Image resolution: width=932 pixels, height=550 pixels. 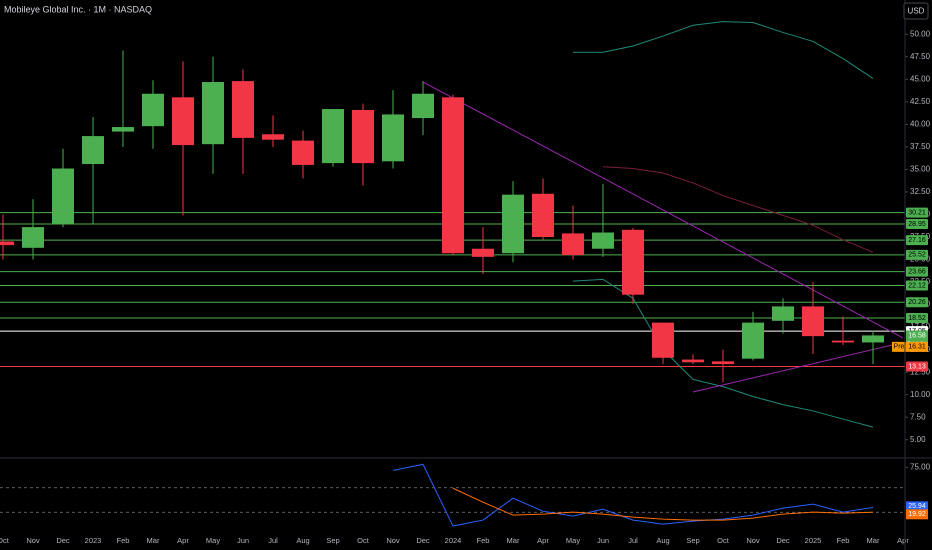 What do you see at coordinates (920, 146) in the screenshot?
I see `y-tick-label: 37.50` at bounding box center [920, 146].